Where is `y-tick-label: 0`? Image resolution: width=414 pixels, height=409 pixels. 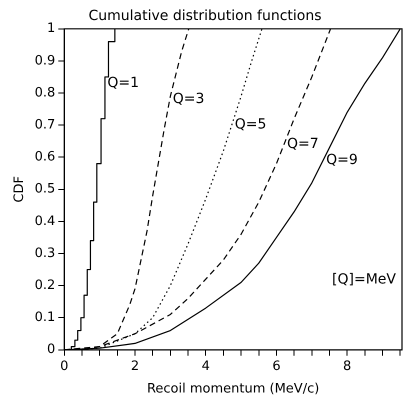
y-tick-label: 0 is located at coordinates (51, 350).